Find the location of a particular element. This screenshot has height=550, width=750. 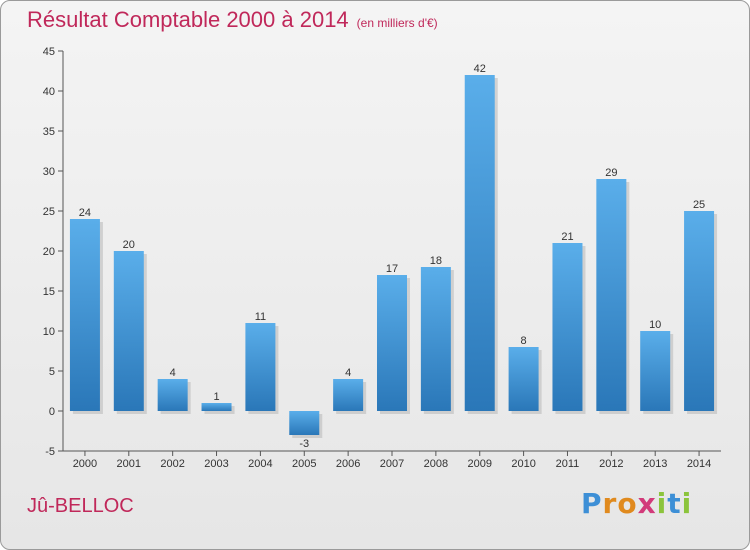

y-tick-label: 15 is located at coordinates (49, 292).